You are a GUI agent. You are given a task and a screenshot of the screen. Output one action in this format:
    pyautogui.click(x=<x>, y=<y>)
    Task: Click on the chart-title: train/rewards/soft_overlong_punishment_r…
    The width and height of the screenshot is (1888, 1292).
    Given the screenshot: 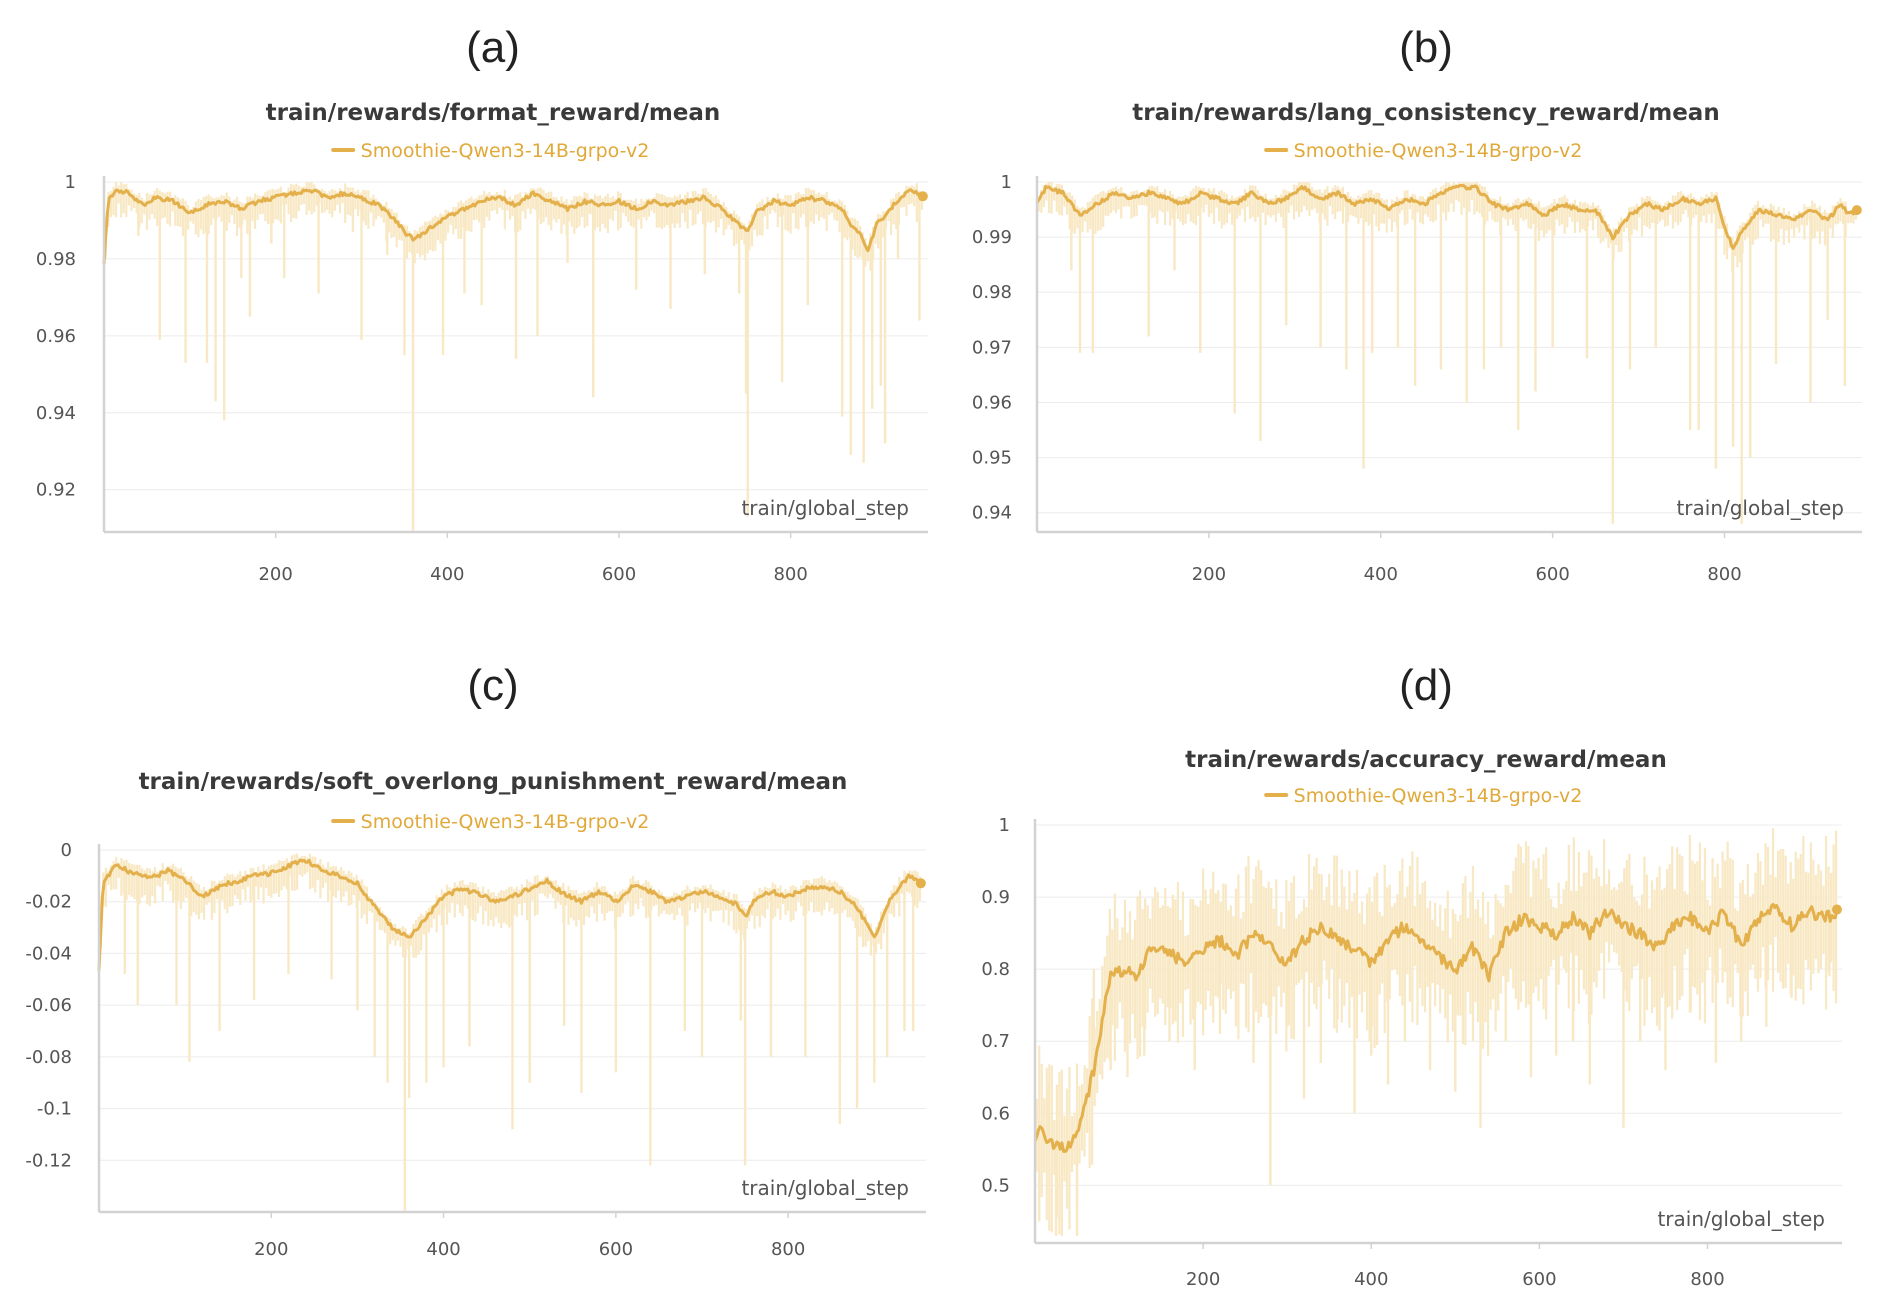 What is the action you would take?
    pyautogui.click(x=493, y=782)
    